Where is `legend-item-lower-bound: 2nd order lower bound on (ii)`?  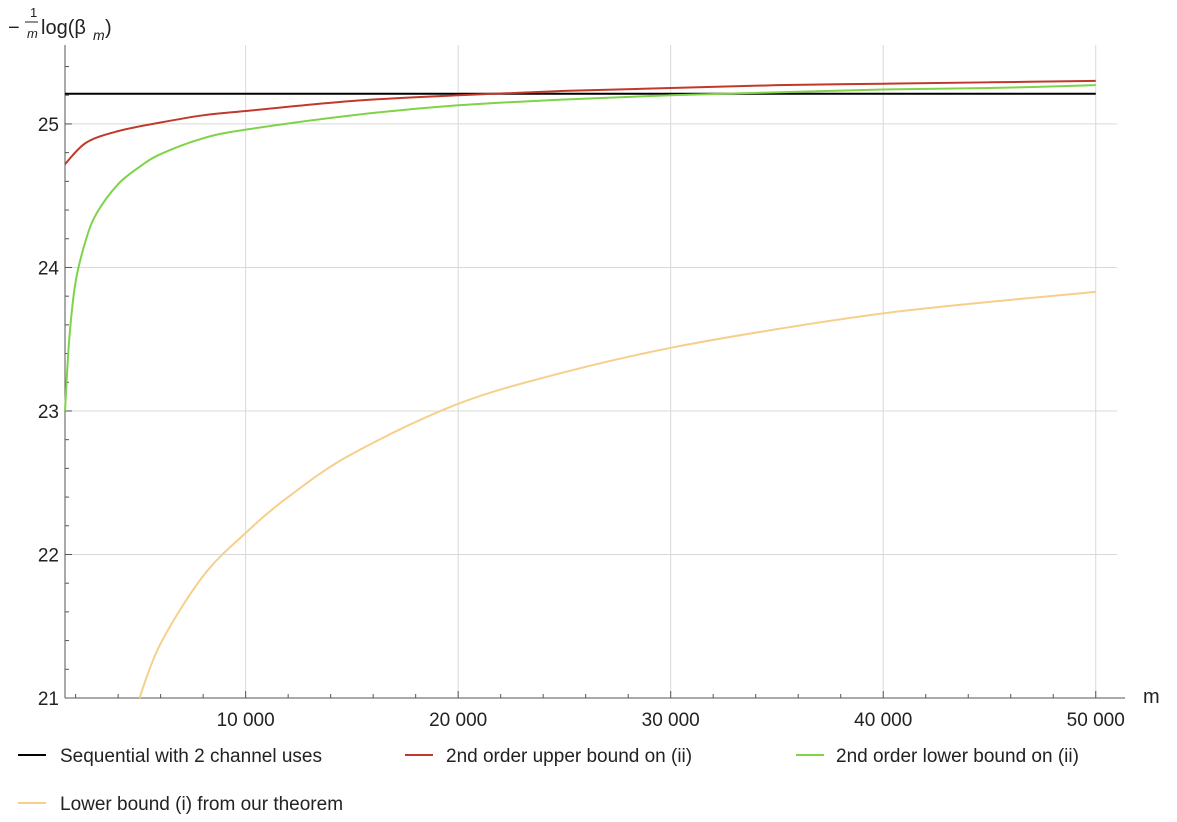 legend-item-lower-bound: 2nd order lower bound on (ii) is located at coordinates (937, 756).